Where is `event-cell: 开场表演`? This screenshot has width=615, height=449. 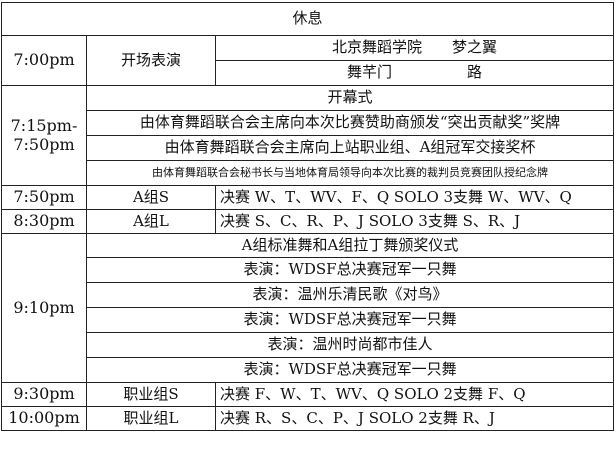
event-cell: 开场表演 is located at coordinates (151, 60).